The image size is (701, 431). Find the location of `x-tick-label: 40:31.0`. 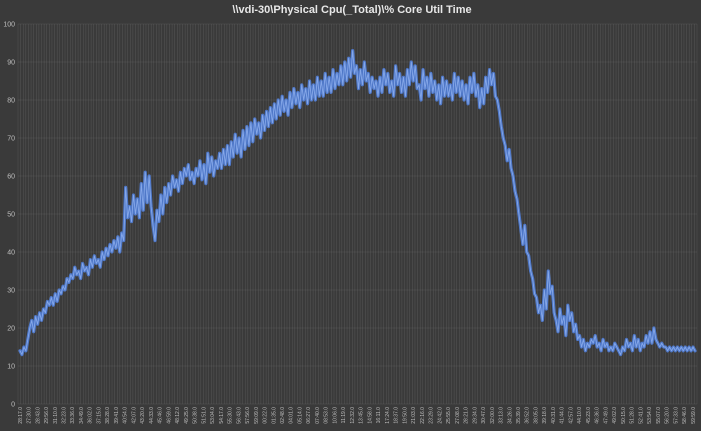

x-tick-label: 40:31.0 is located at coordinates (554, 415).